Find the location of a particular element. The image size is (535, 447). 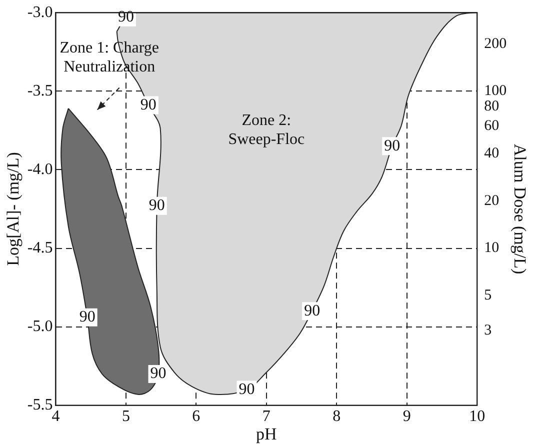

x-tick-label: 6 is located at coordinates (196, 417).